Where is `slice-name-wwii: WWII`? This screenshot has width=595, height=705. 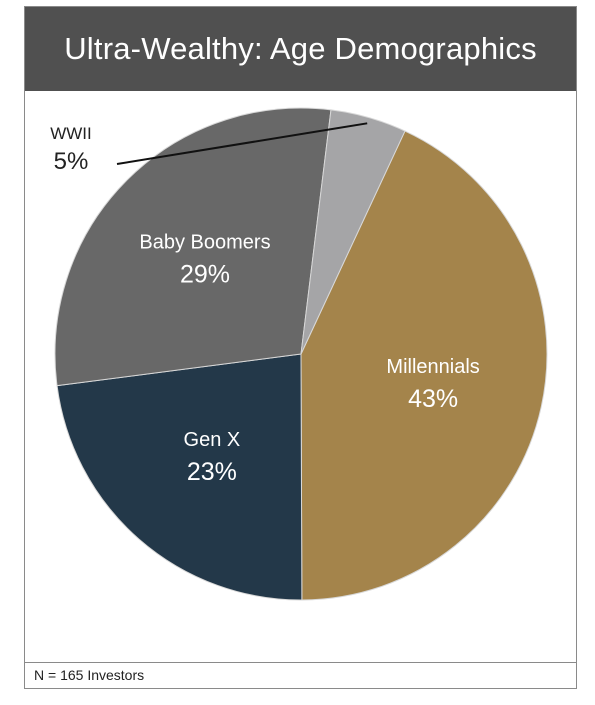
slice-name-wwii: WWII is located at coordinates (71, 133).